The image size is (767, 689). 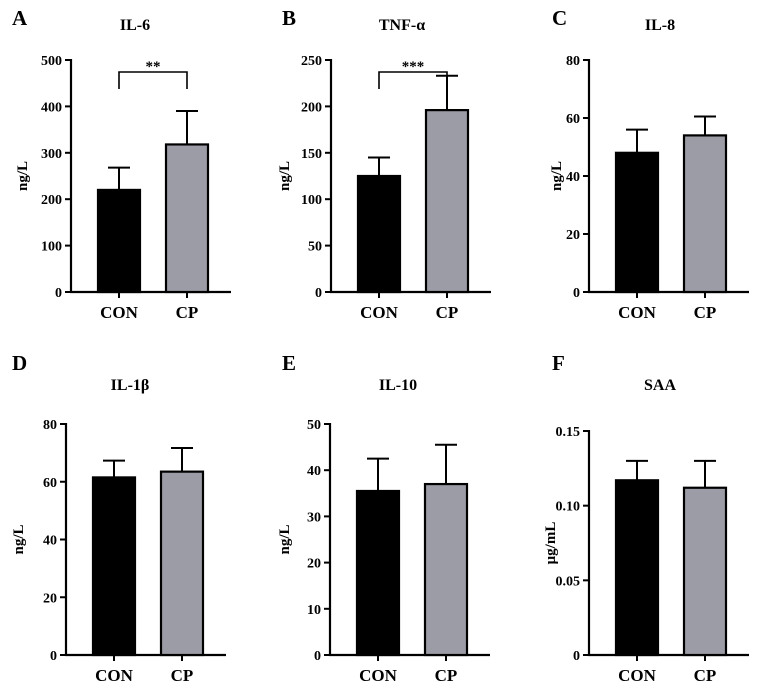 I want to click on panel-title: SAA, so click(x=660, y=385).